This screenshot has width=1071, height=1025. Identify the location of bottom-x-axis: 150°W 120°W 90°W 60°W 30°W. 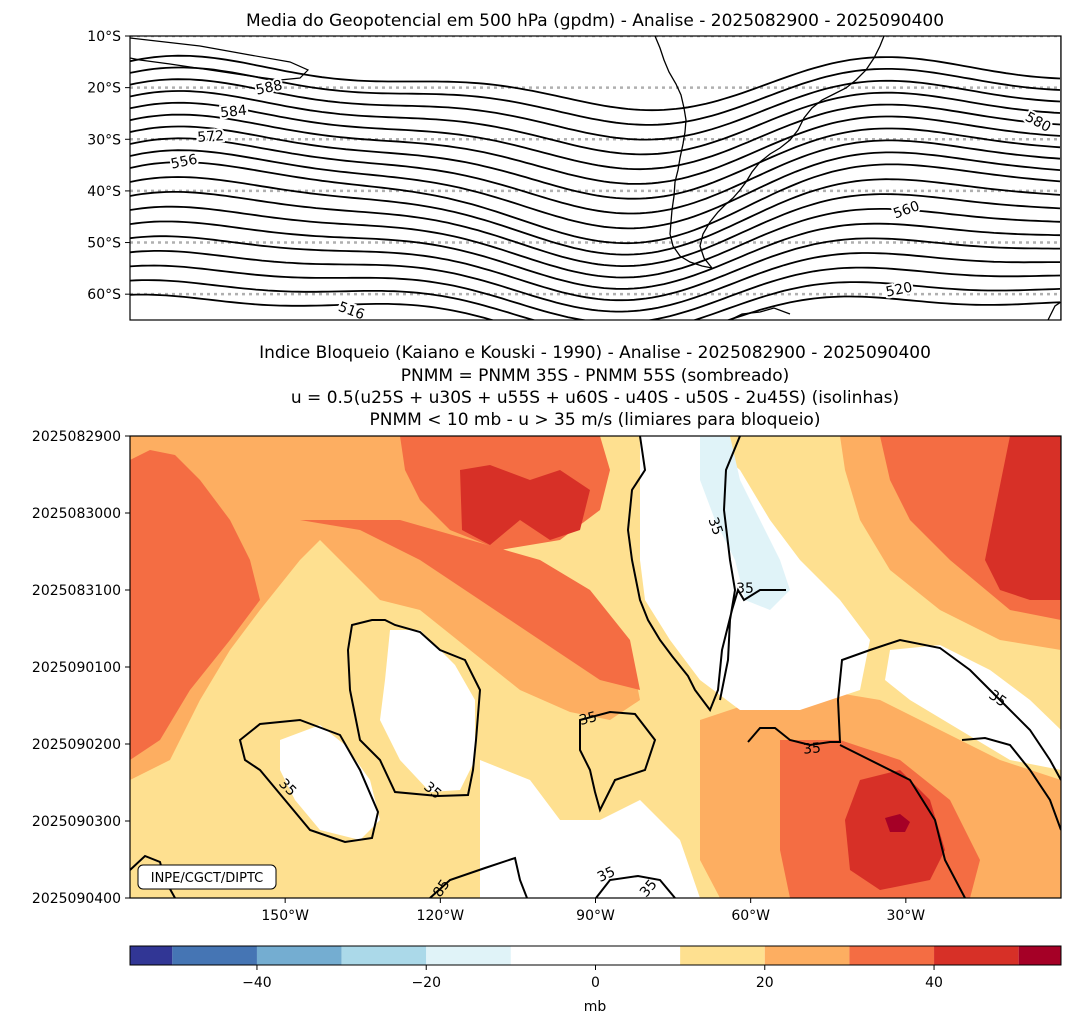
(593, 911).